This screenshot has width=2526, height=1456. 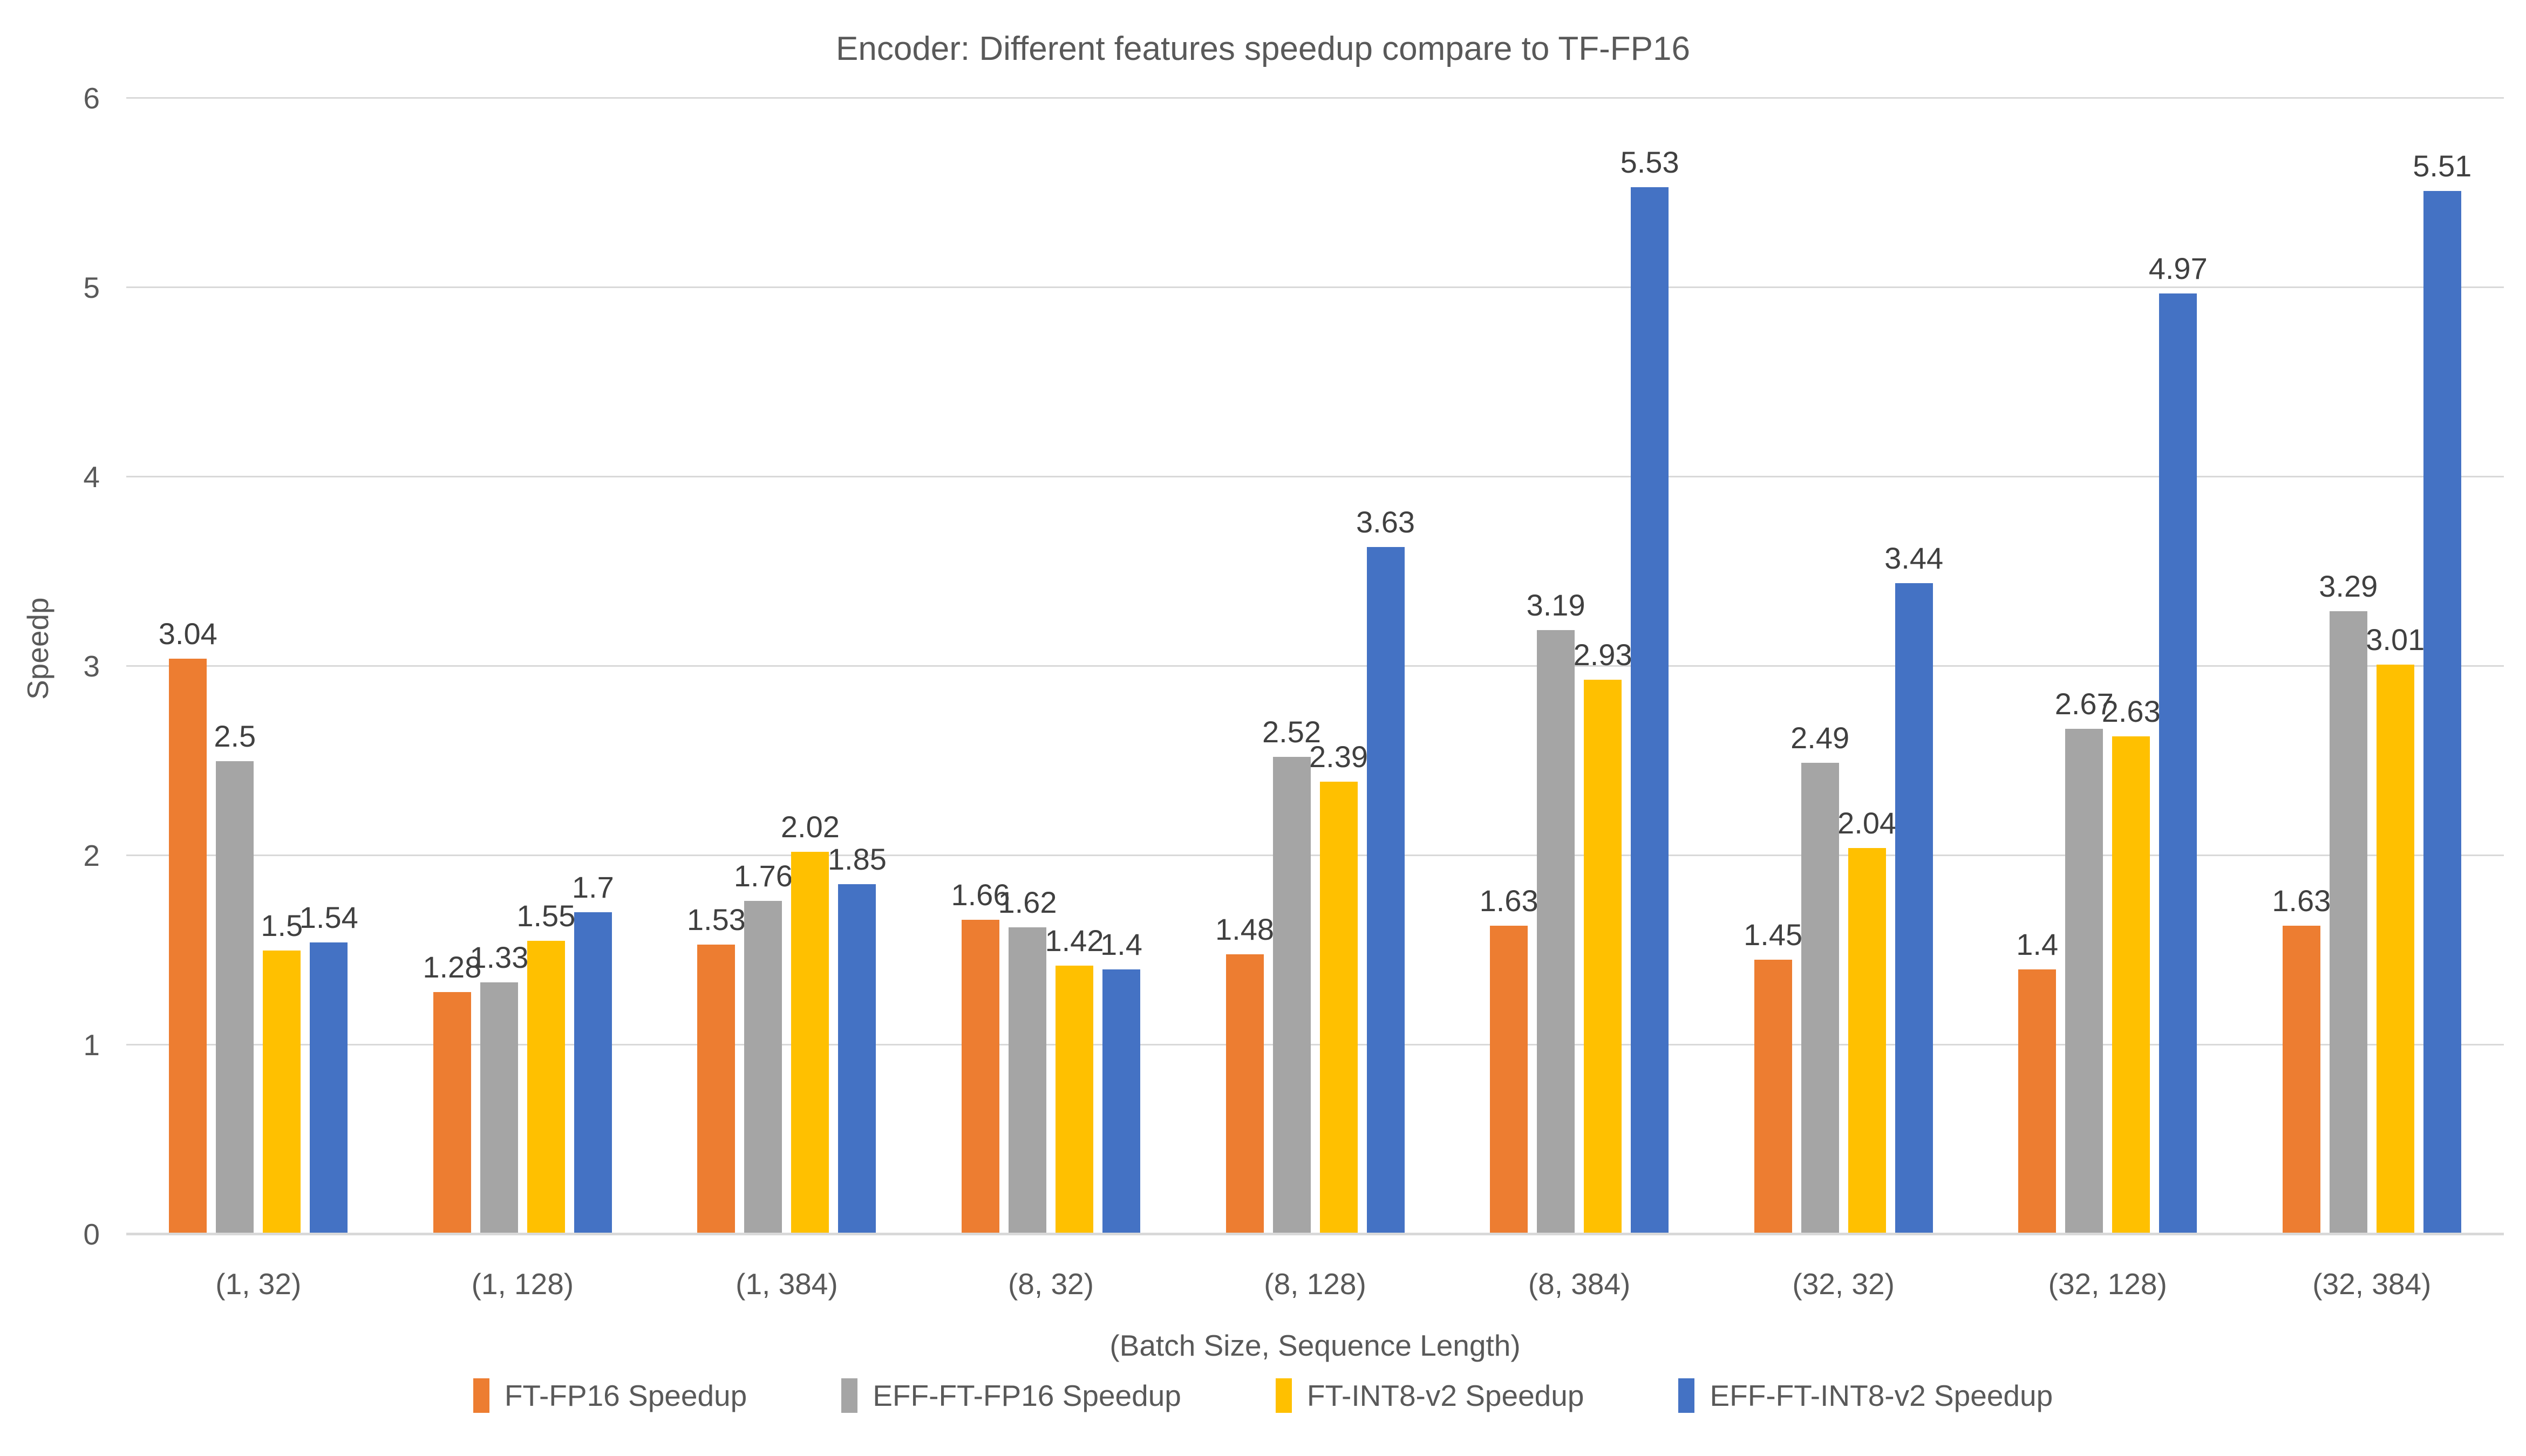 What do you see at coordinates (545, 1066) in the screenshot?
I see `bar: 1.55` at bounding box center [545, 1066].